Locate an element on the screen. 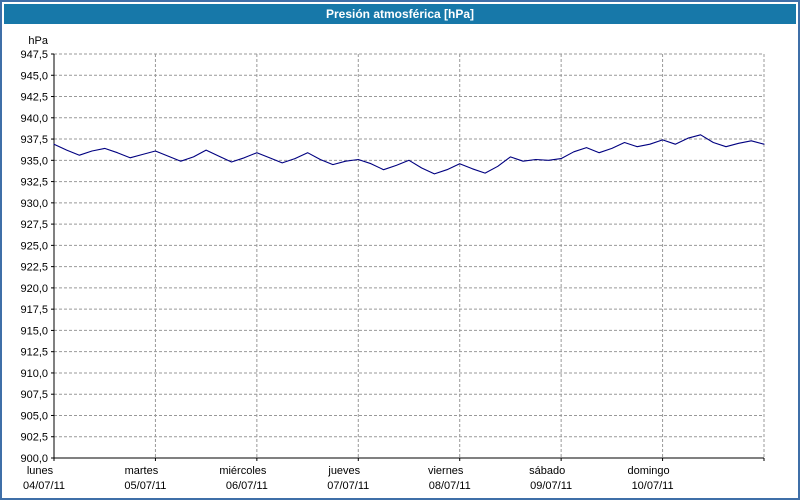 This screenshot has height=500, width=800. x-date-label: 04/07/11 is located at coordinates (44, 486).